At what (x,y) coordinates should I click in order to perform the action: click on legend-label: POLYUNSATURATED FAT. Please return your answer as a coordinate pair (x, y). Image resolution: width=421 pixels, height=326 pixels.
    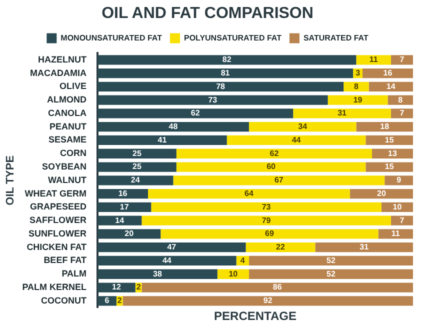
    Looking at the image, I should click on (233, 37).